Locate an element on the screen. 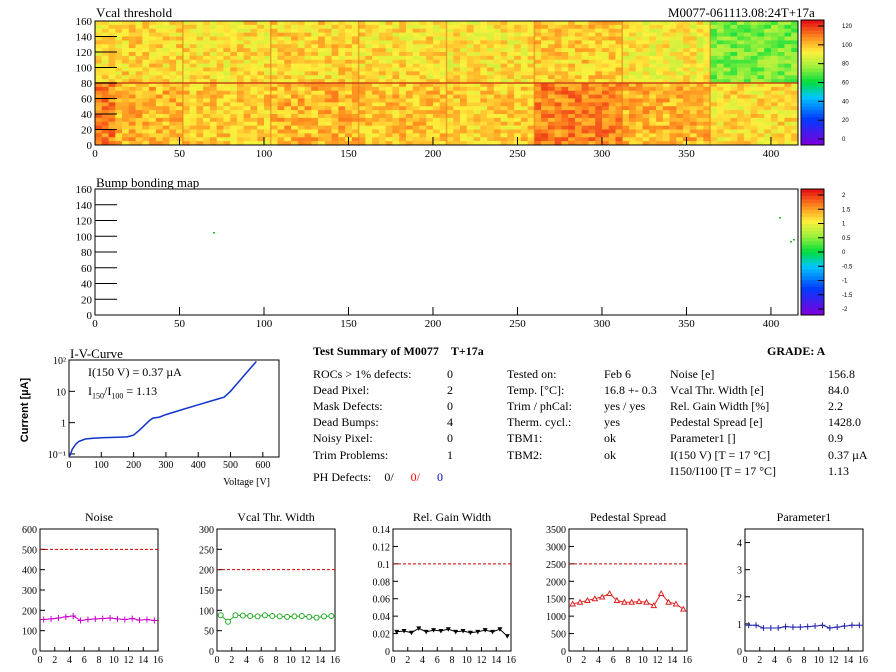 The image size is (896, 672). iv-ratio-mid: /I is located at coordinates (108, 391).